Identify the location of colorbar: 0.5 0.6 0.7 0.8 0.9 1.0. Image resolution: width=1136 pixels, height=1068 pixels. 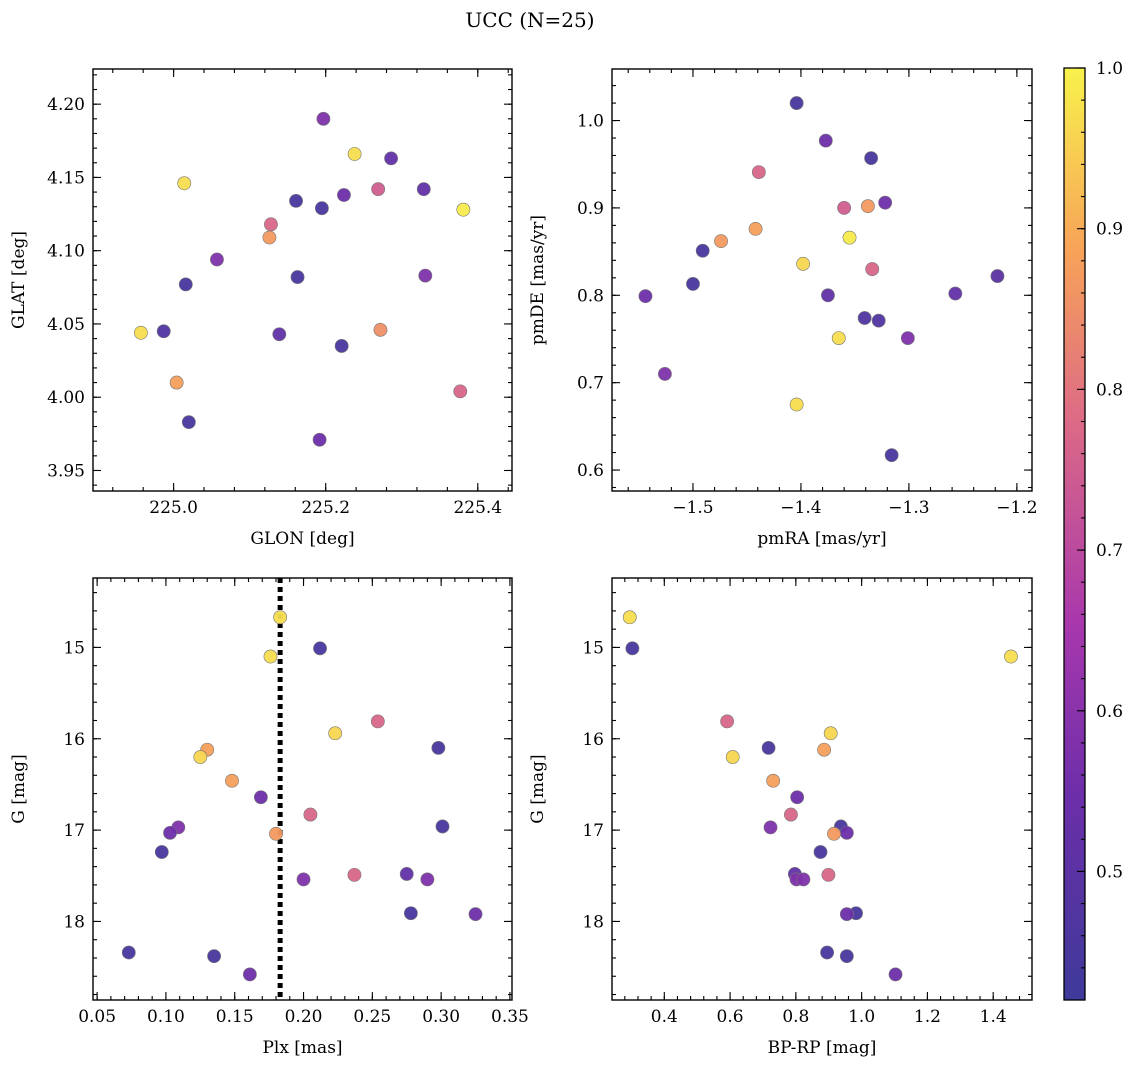
(1093, 530).